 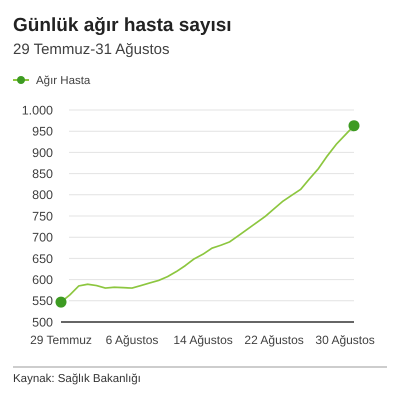 I want to click on y-tick-label: 650, so click(x=43, y=259).